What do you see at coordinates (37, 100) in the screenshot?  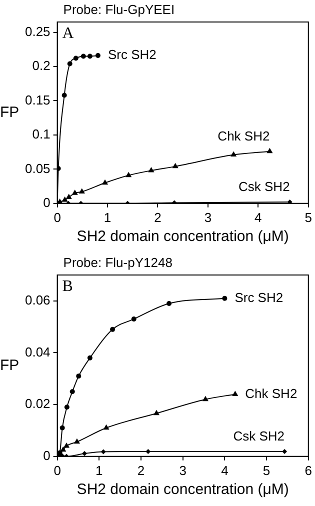 I see `y-tick-label: 0.15` at bounding box center [37, 100].